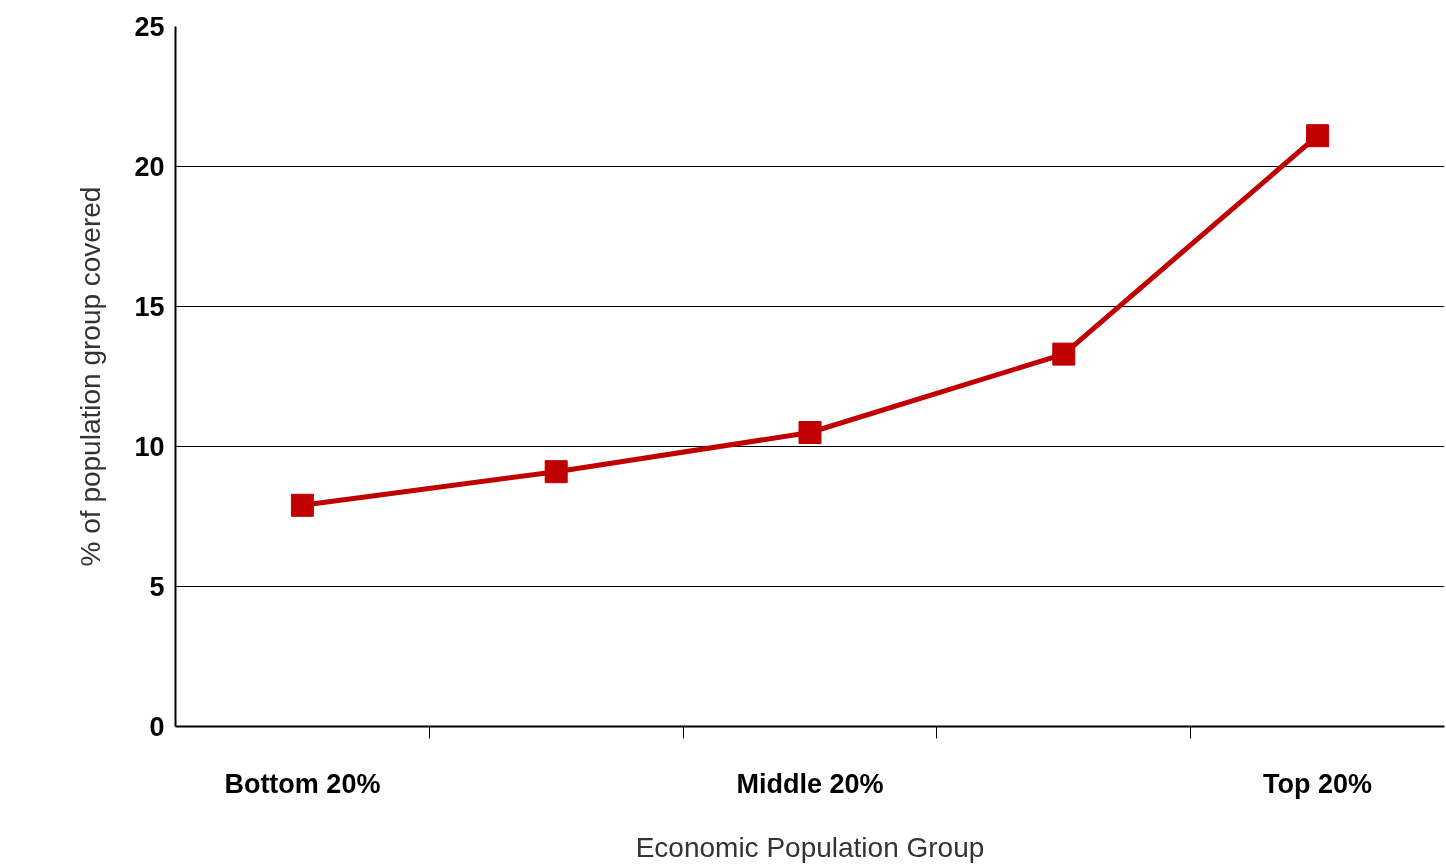 Image resolution: width=1446 pixels, height=866 pixels. What do you see at coordinates (149, 307) in the screenshot?
I see `y-tick-label: 15` at bounding box center [149, 307].